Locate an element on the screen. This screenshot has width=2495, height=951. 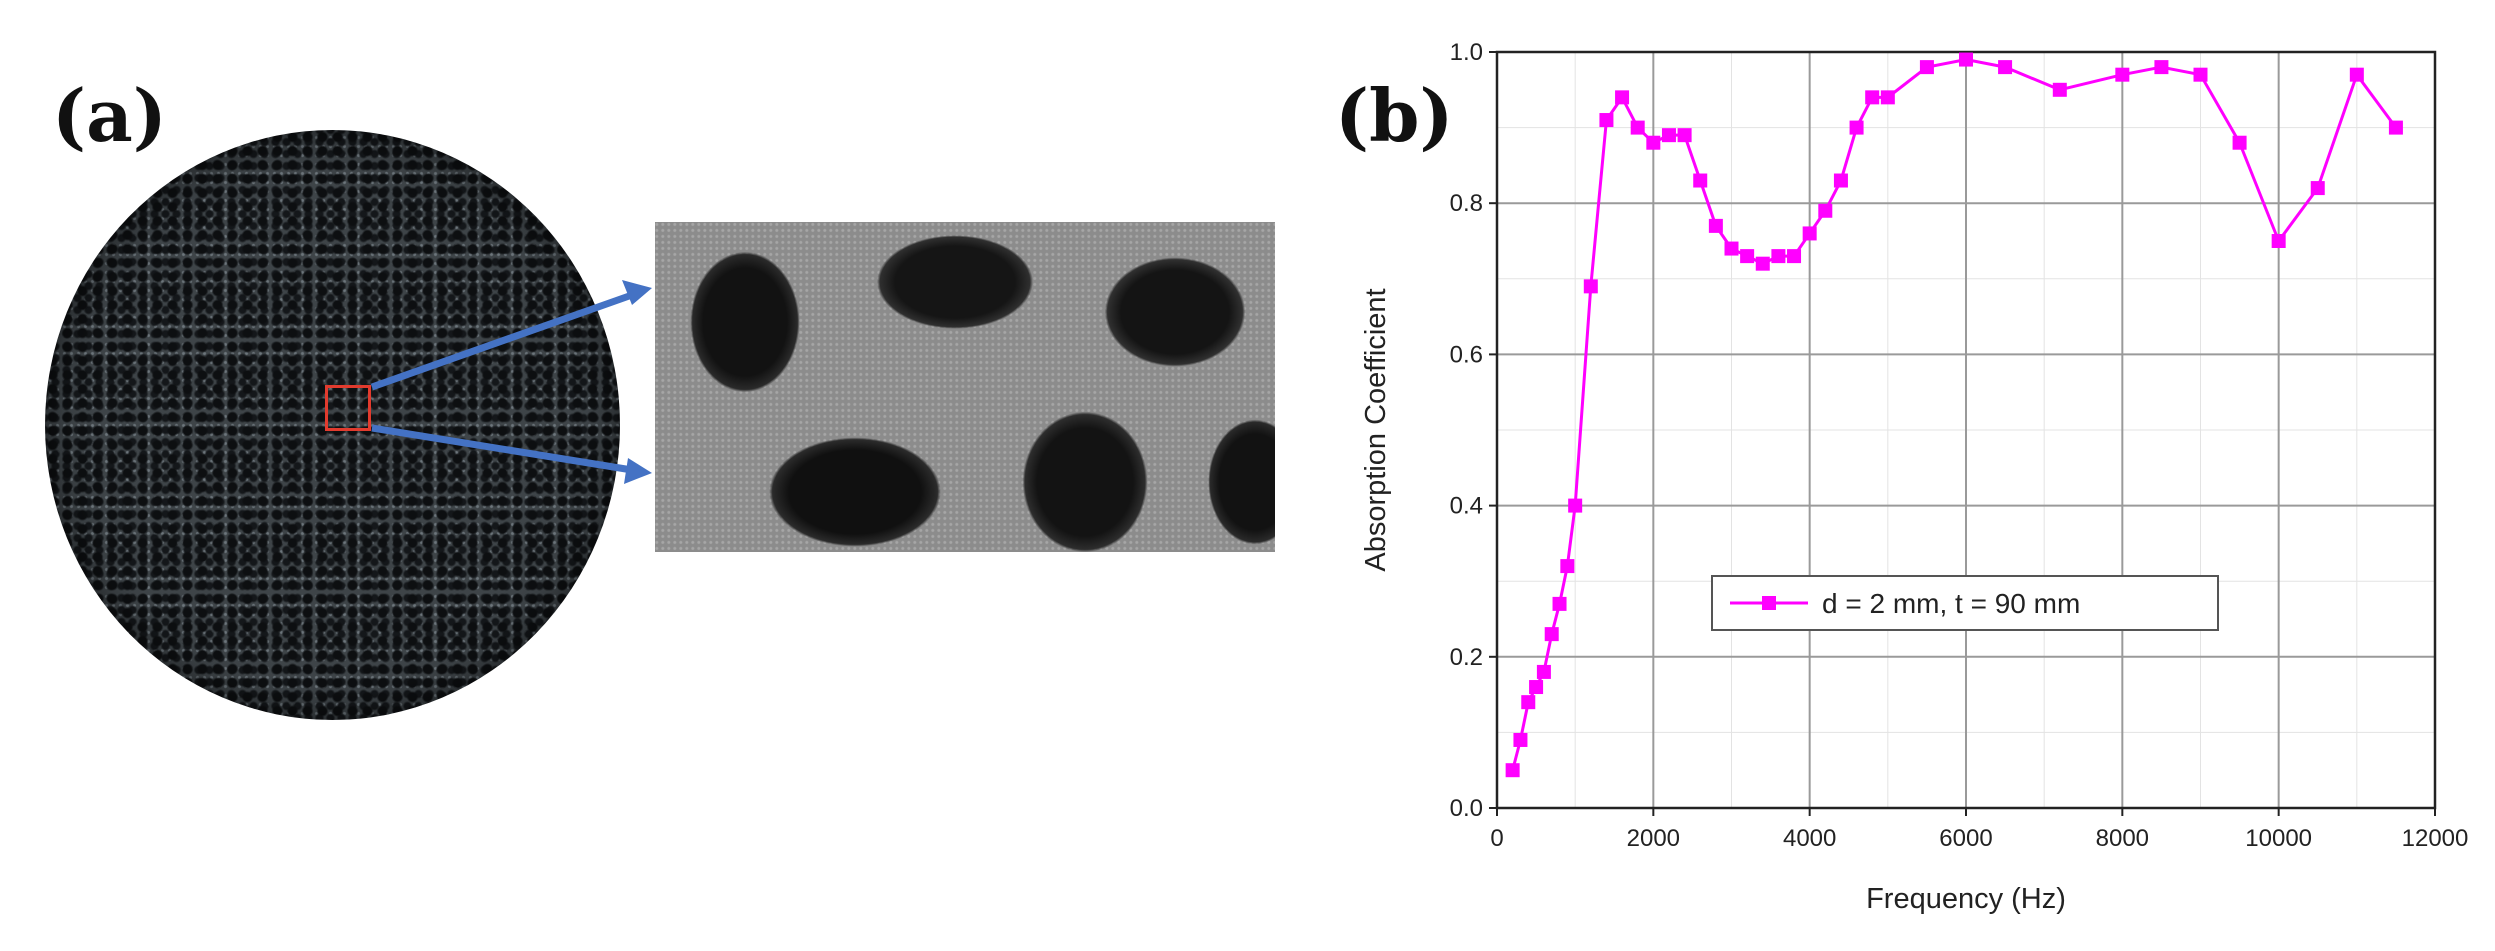
x-axis-ticks: 0 2000 4000 6000 8000 10000 12000 is located at coordinates (1979, 830).